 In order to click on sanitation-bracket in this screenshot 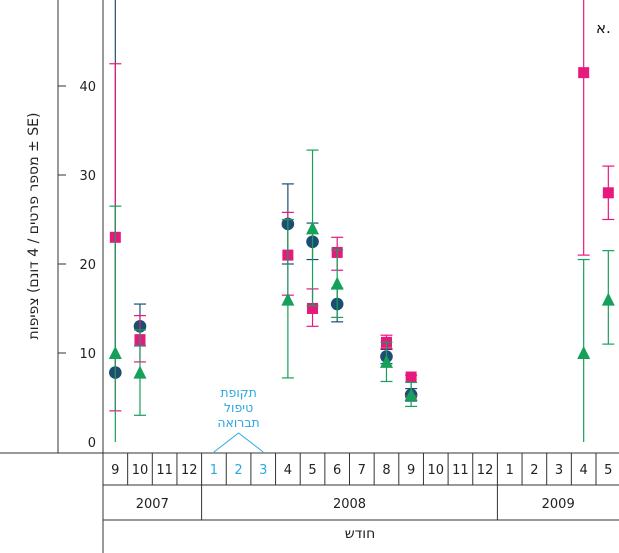, I will do `click(238, 442)`.